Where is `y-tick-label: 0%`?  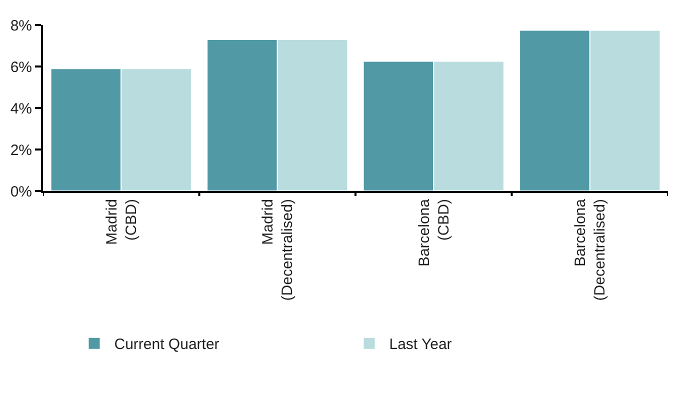 y-tick-label: 0% is located at coordinates (21, 191).